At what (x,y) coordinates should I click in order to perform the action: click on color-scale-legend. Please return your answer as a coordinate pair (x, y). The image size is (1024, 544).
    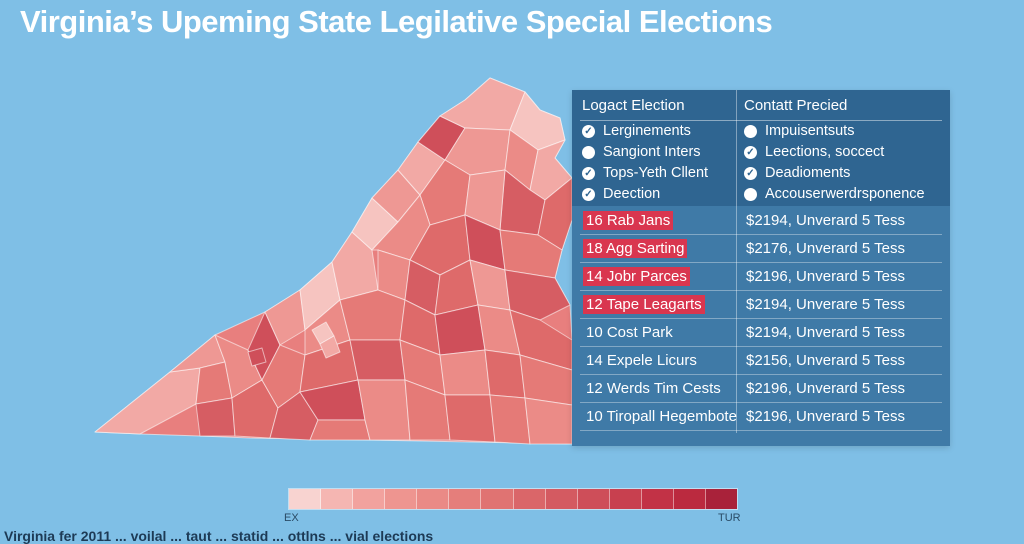
    Looking at the image, I should click on (513, 499).